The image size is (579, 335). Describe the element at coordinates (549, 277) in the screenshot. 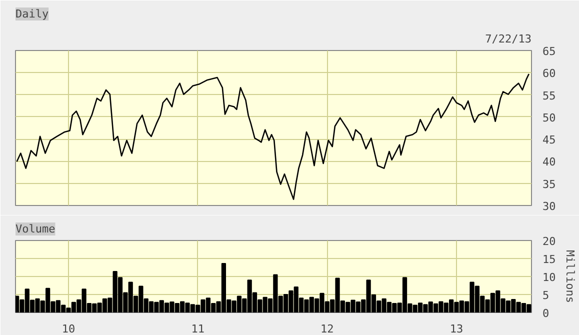

I see `y-tick-label: 10` at that location.